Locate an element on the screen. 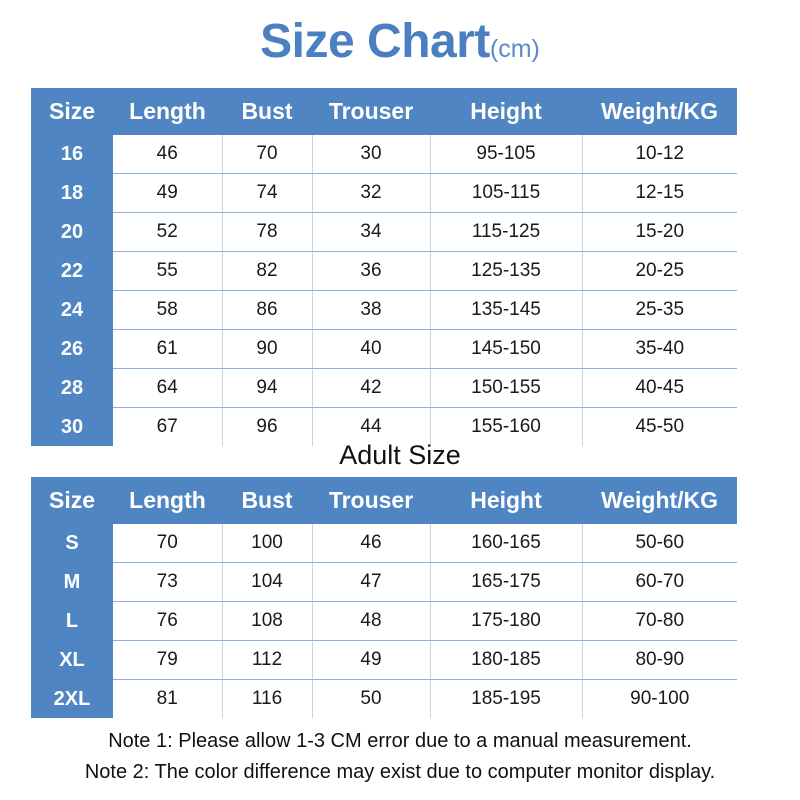 The image size is (800, 800). table-row: 24 58 86 38 135-145 25-35 is located at coordinates (384, 310).